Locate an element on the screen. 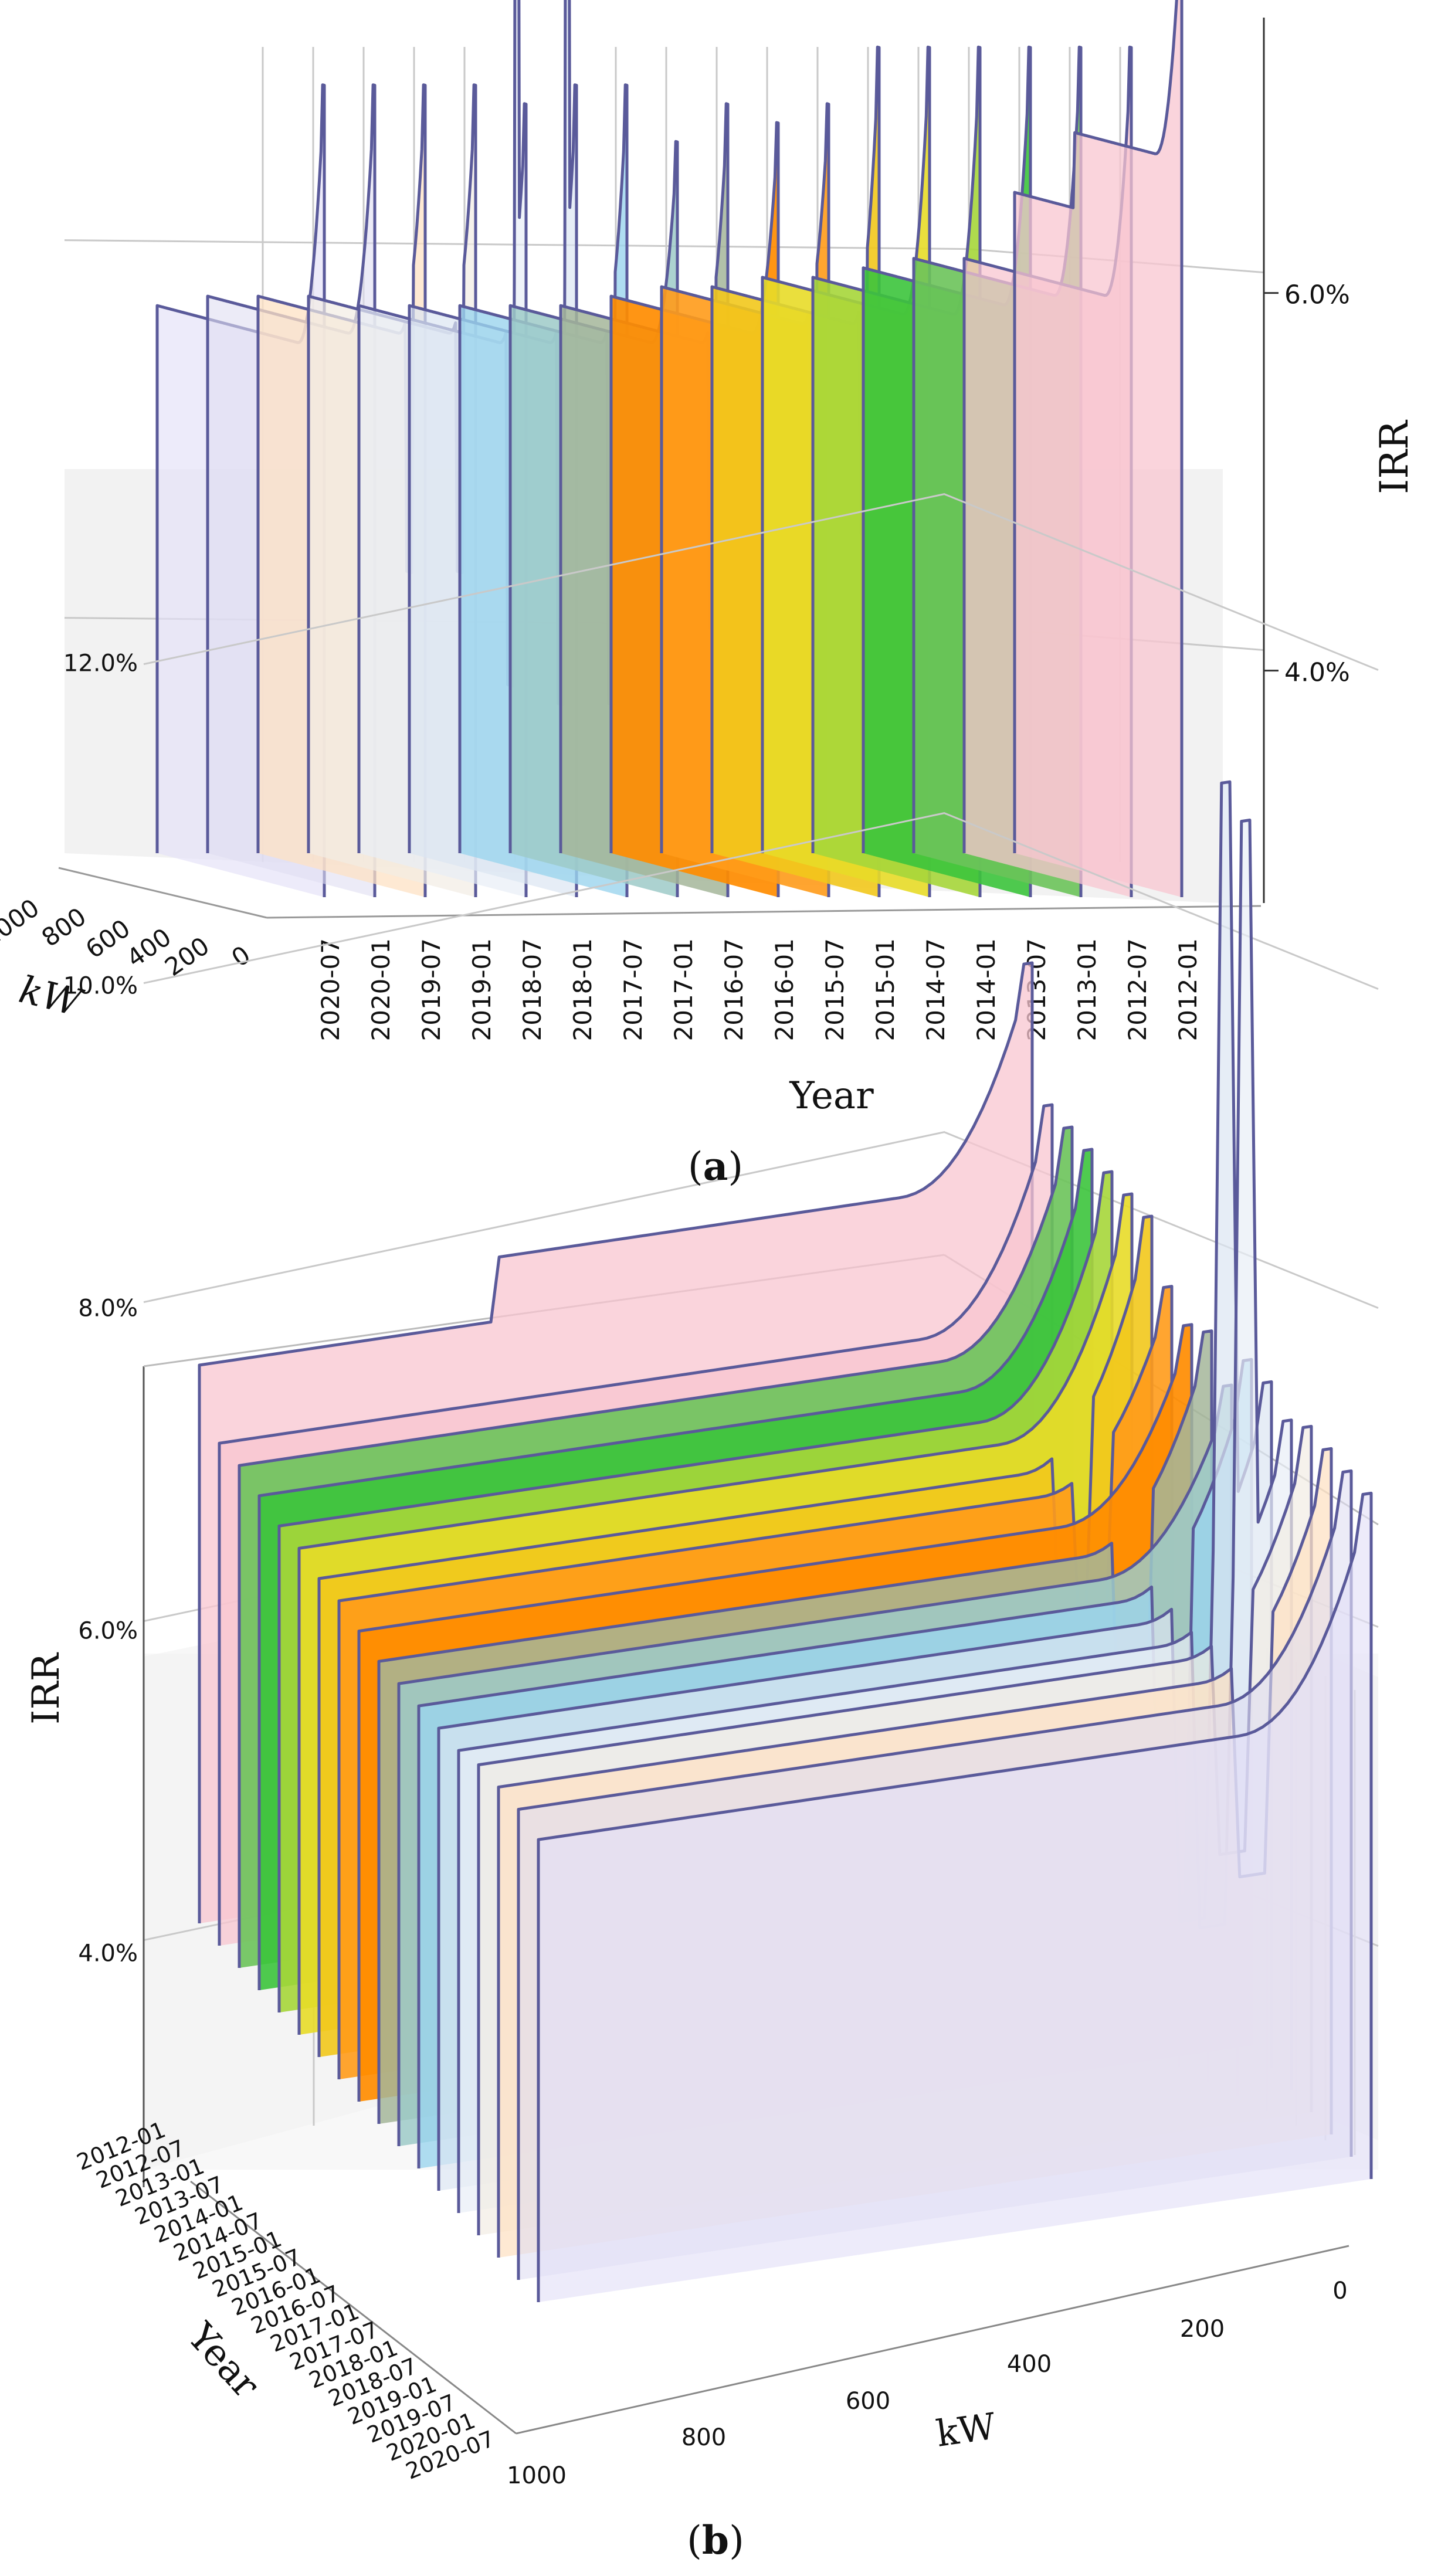 This screenshot has width=1431, height=2576. panel-b-kw-axis is located at coordinates (932, 2340).